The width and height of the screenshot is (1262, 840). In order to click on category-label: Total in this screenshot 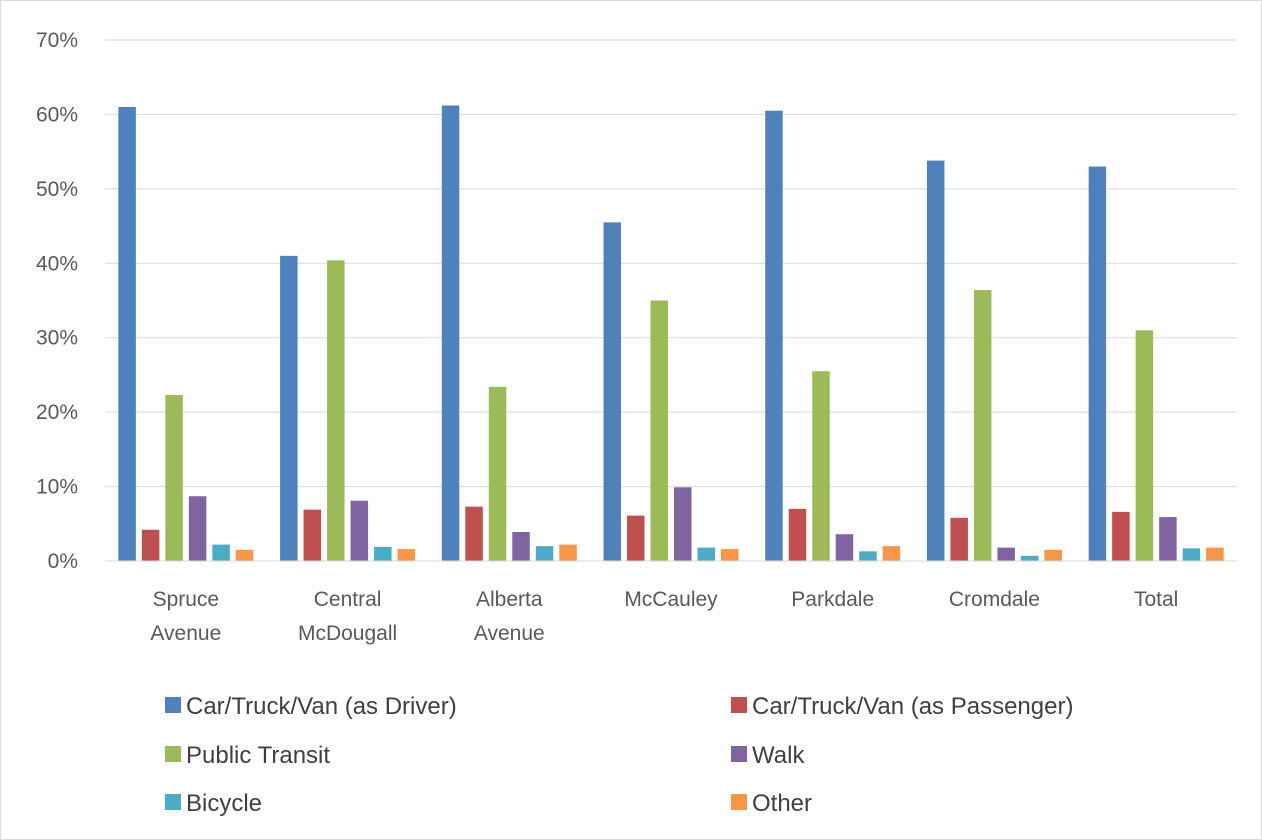, I will do `click(1156, 599)`.